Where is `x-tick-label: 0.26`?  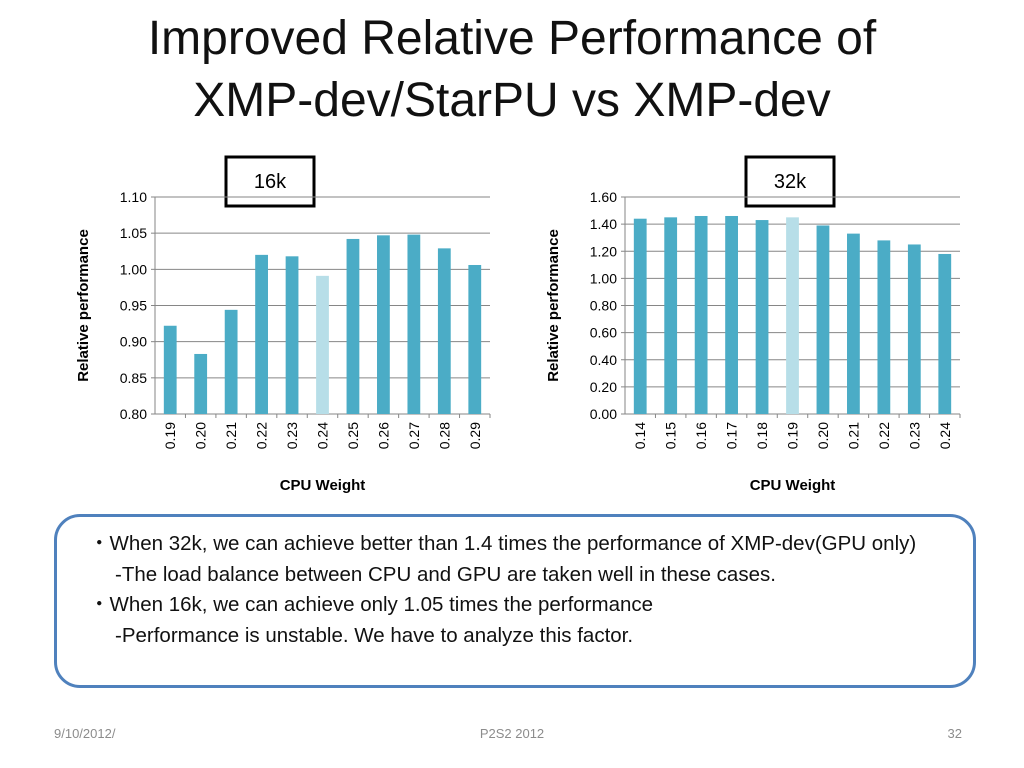
x-tick-label: 0.26 is located at coordinates (383, 435).